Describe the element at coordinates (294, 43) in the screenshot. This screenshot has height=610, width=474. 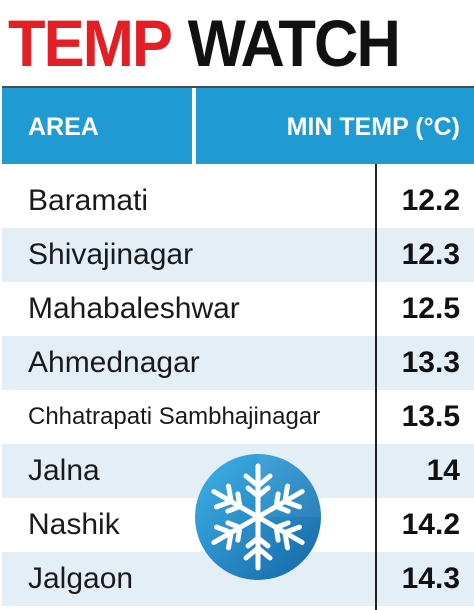
I see `title-watch: WATCH` at that location.